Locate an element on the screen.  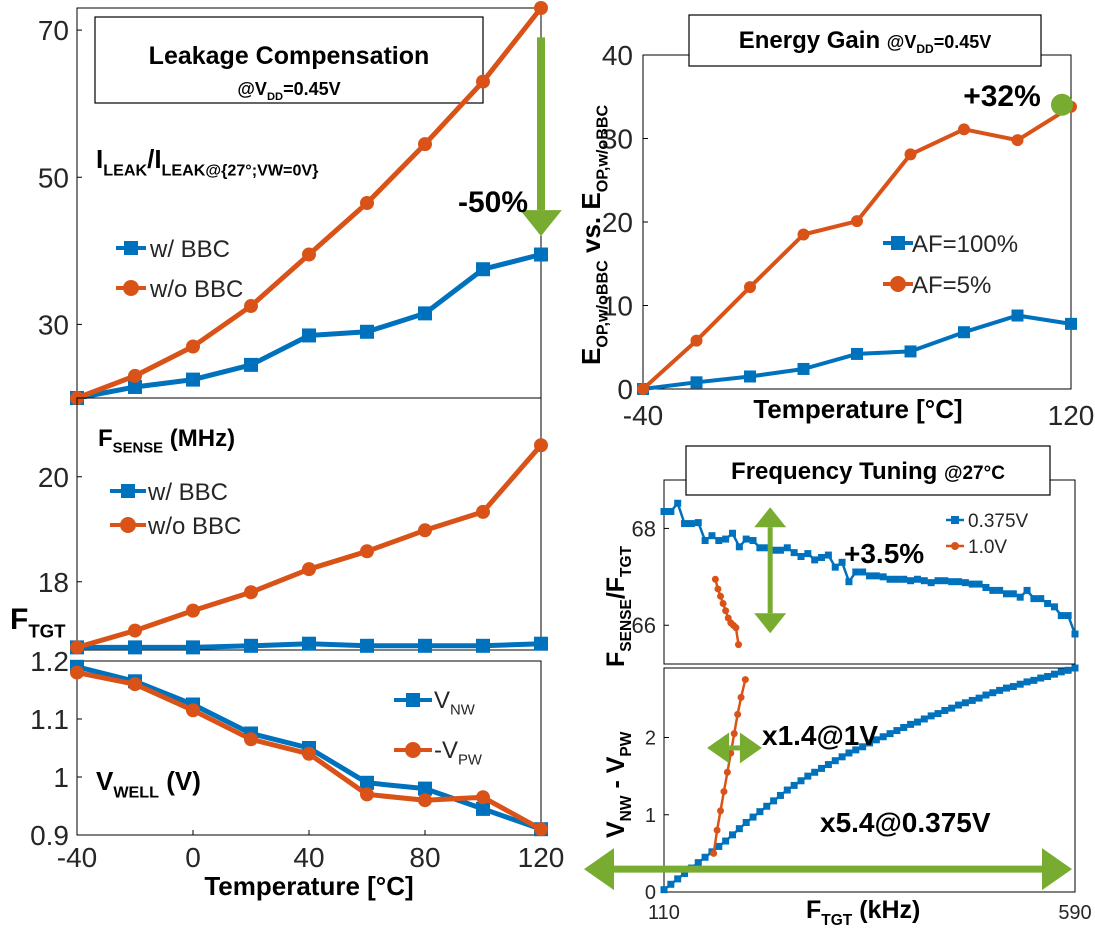
plot-frame is located at coordinates (869, 780).